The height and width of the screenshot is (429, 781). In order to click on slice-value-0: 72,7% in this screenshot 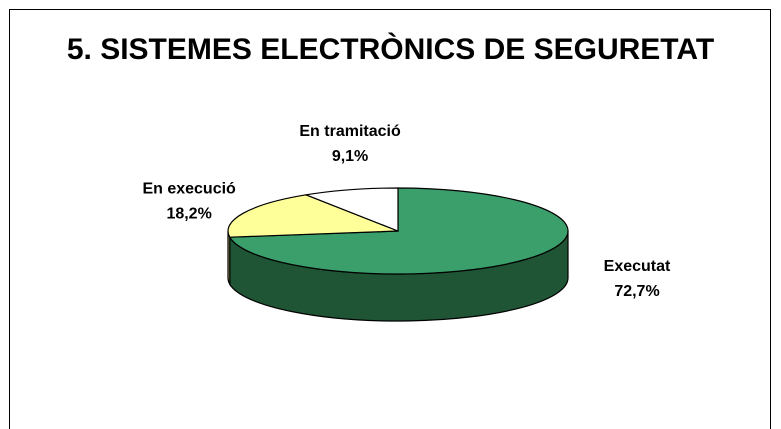, I will do `click(636, 291)`.